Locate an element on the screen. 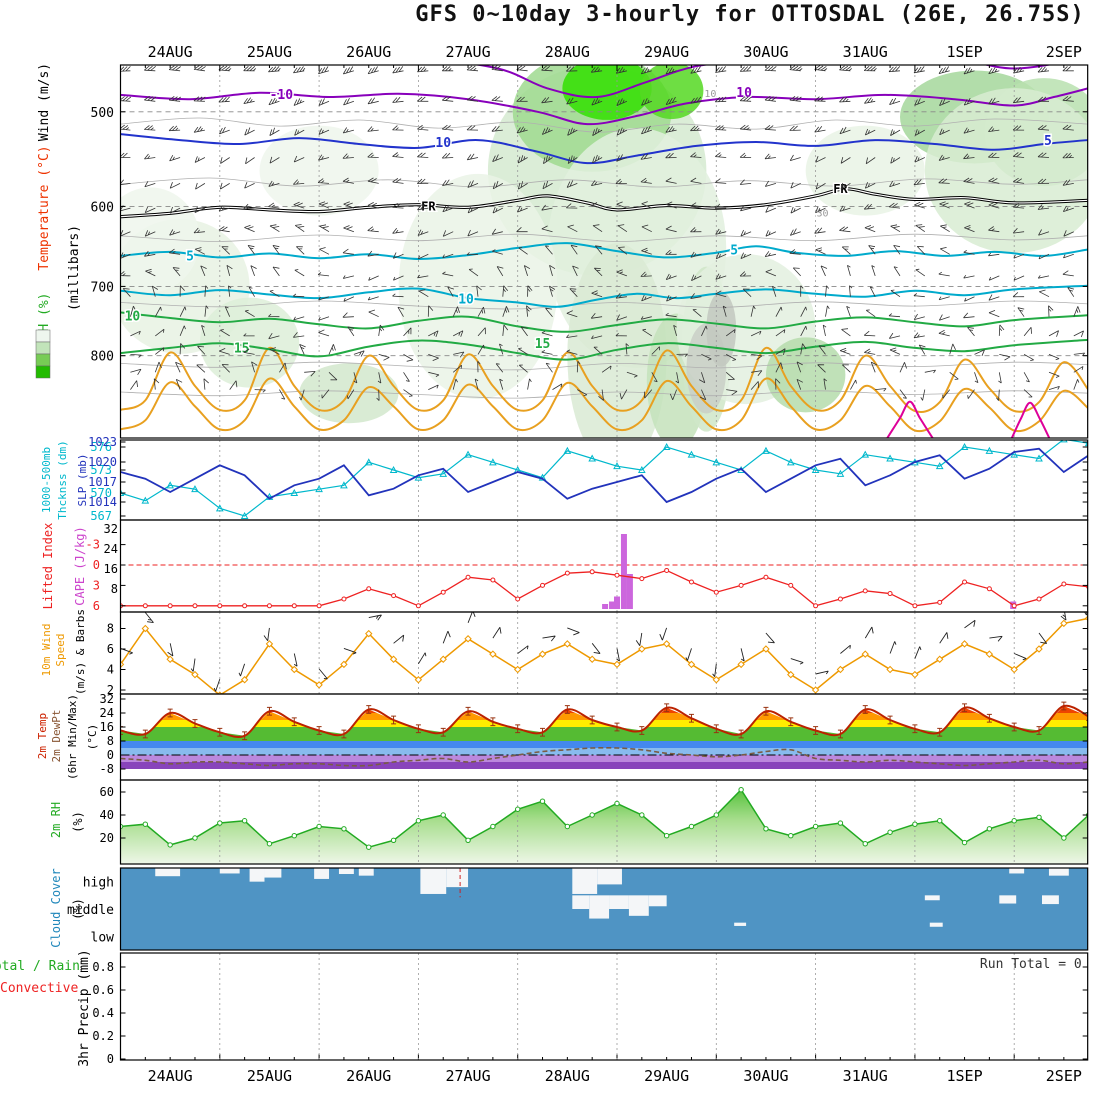 The image size is (1100, 1100). panel-cloud: high middle low Cloud Cover (%) is located at coordinates (569, 909).